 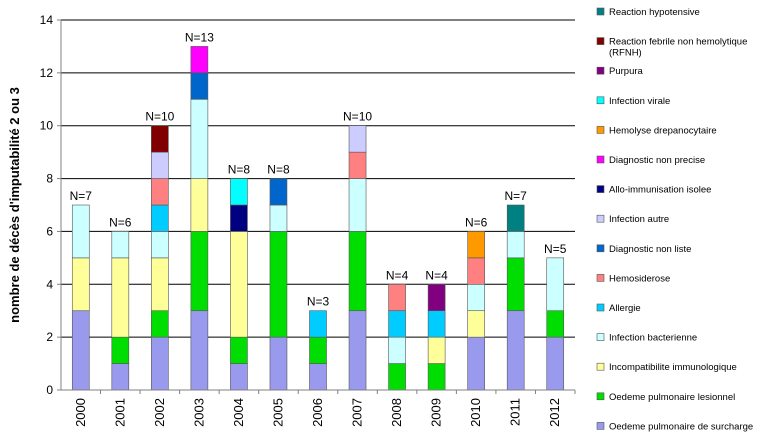 What do you see at coordinates (238, 412) in the screenshot?
I see `x-tick-label: 2004` at bounding box center [238, 412].